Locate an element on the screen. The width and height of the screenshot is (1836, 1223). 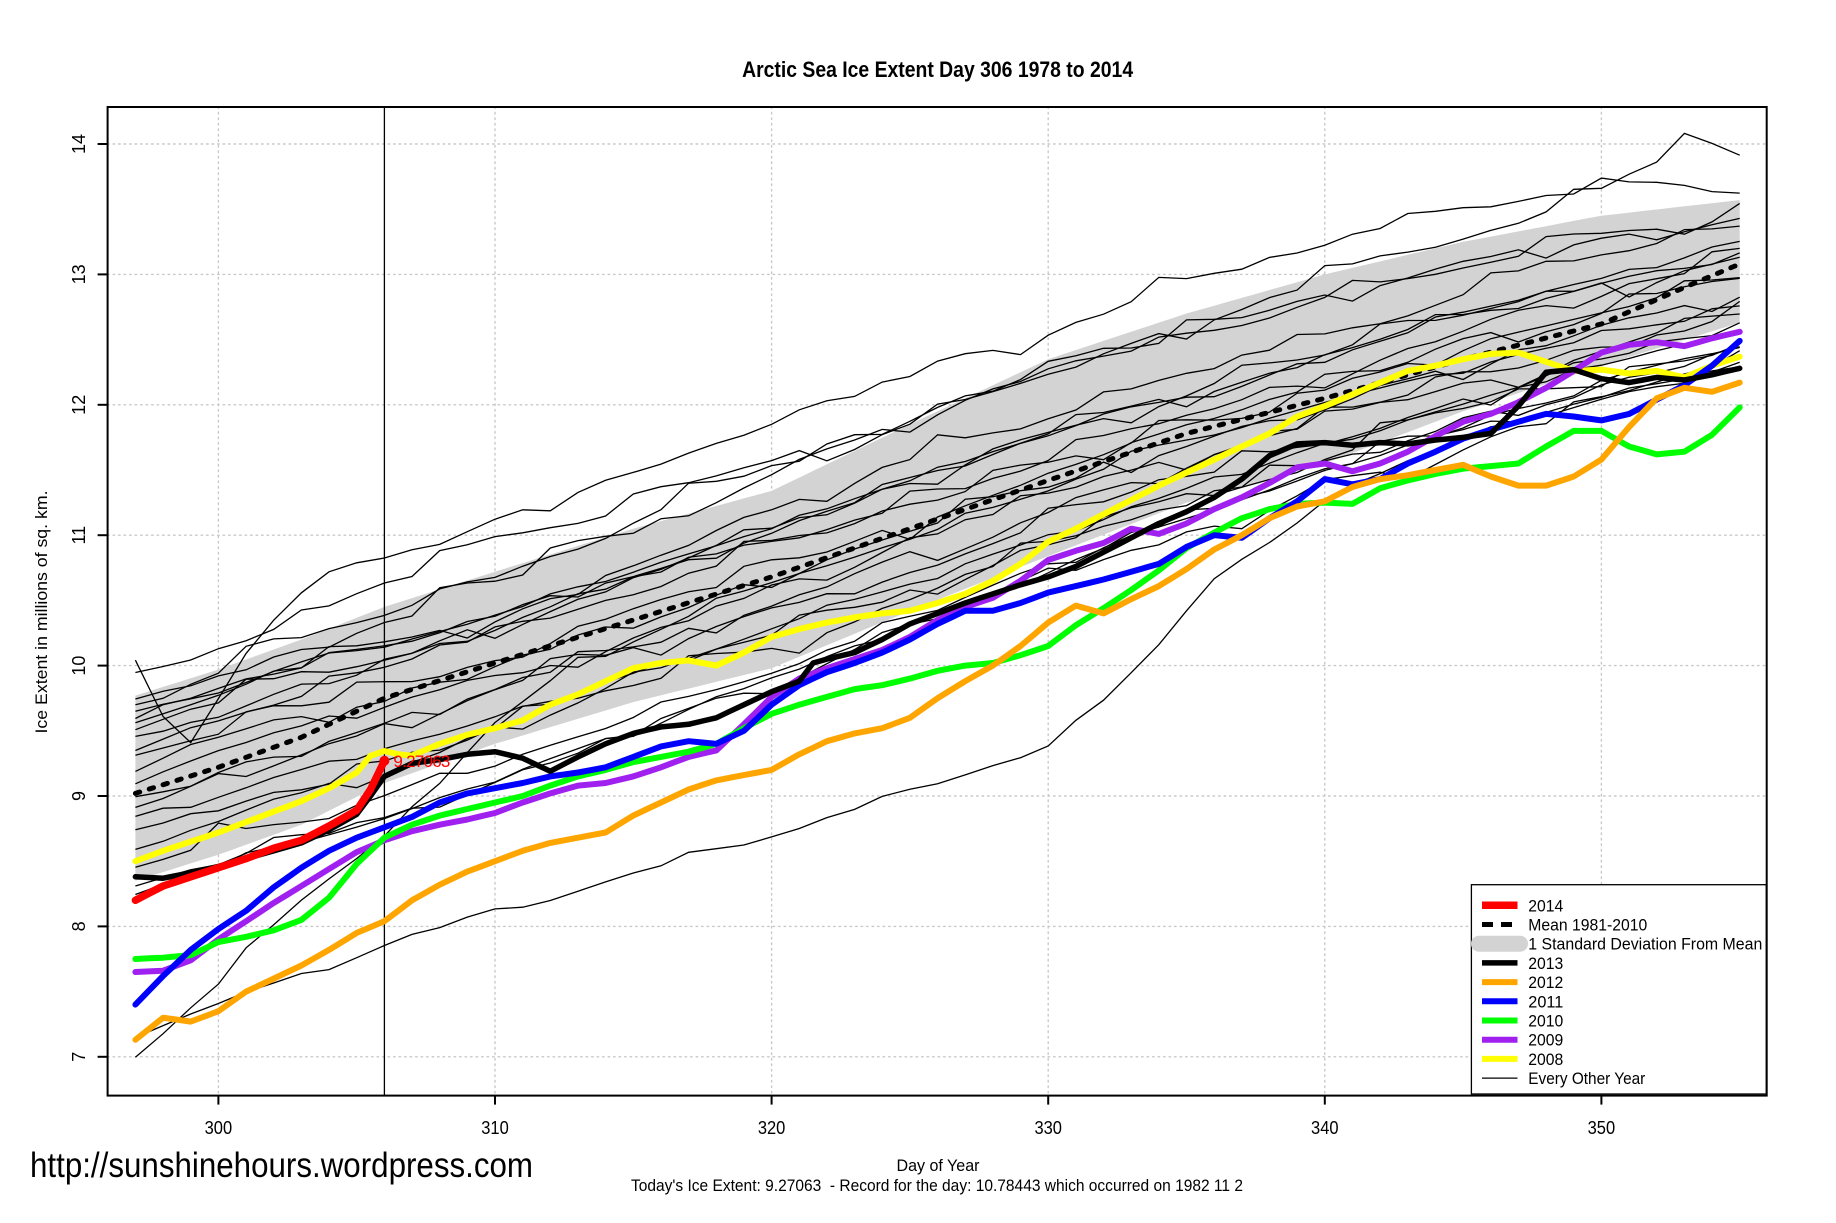
svg-text:http://sunshinehours.wordpress: http://sunshinehours.wordpress.com is located at coordinates (281, 1165).